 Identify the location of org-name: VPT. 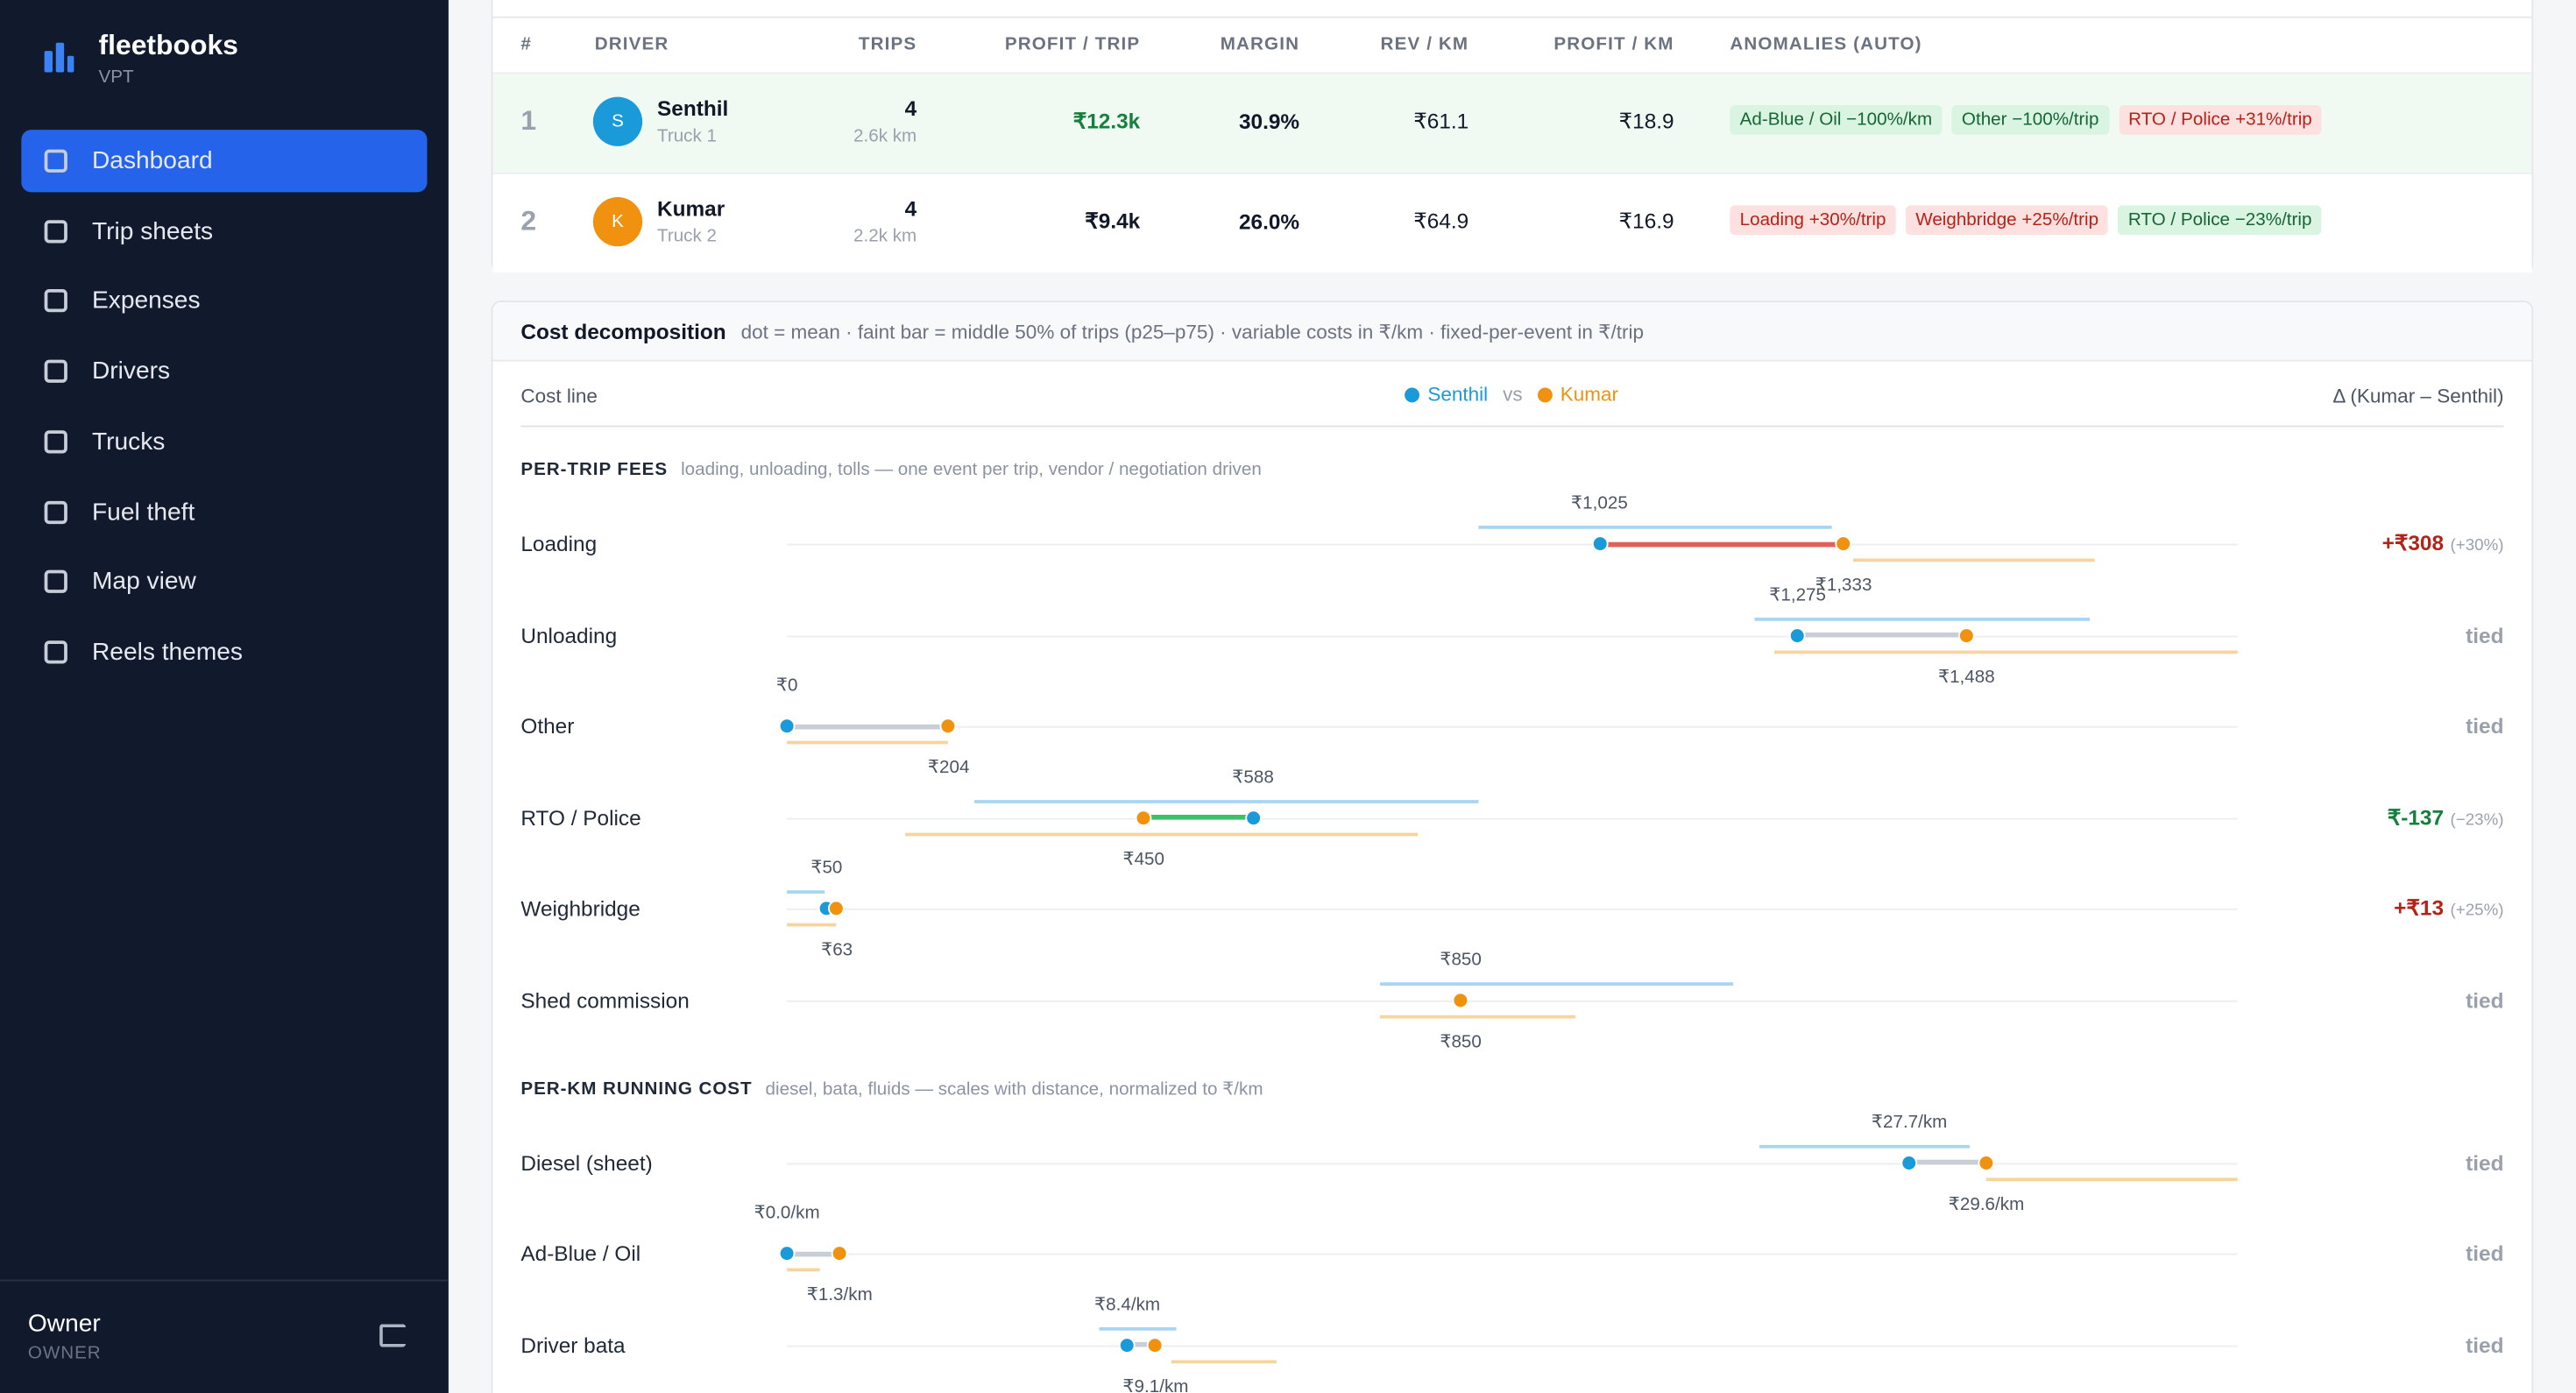
(116, 78).